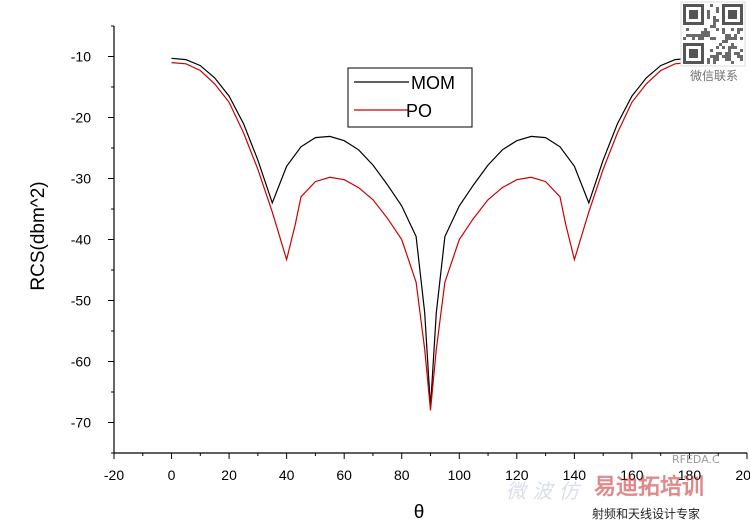 Image resolution: width=750 pixels, height=527 pixels. I want to click on x-tick-label: 20, so click(229, 475).